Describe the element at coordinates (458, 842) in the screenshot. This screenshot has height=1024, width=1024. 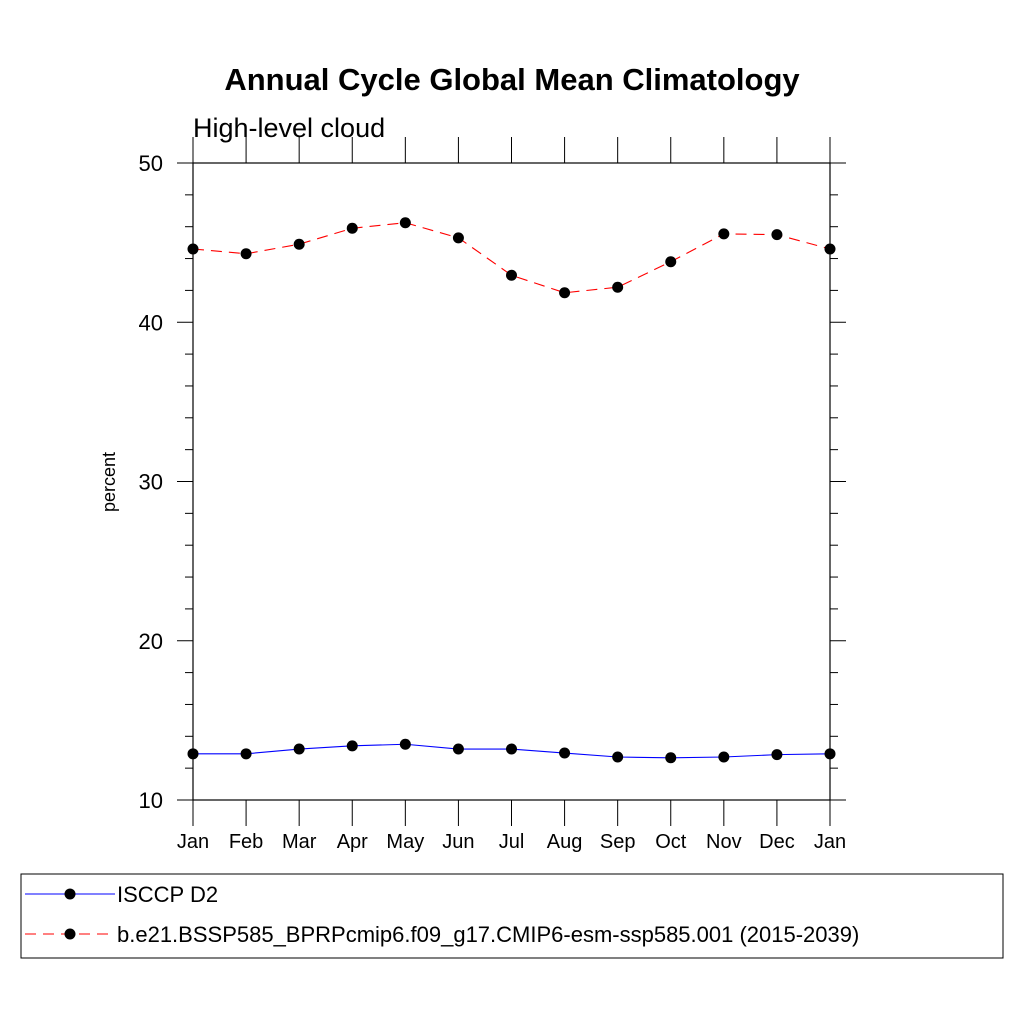
I see `x-tick-label: Jun` at that location.